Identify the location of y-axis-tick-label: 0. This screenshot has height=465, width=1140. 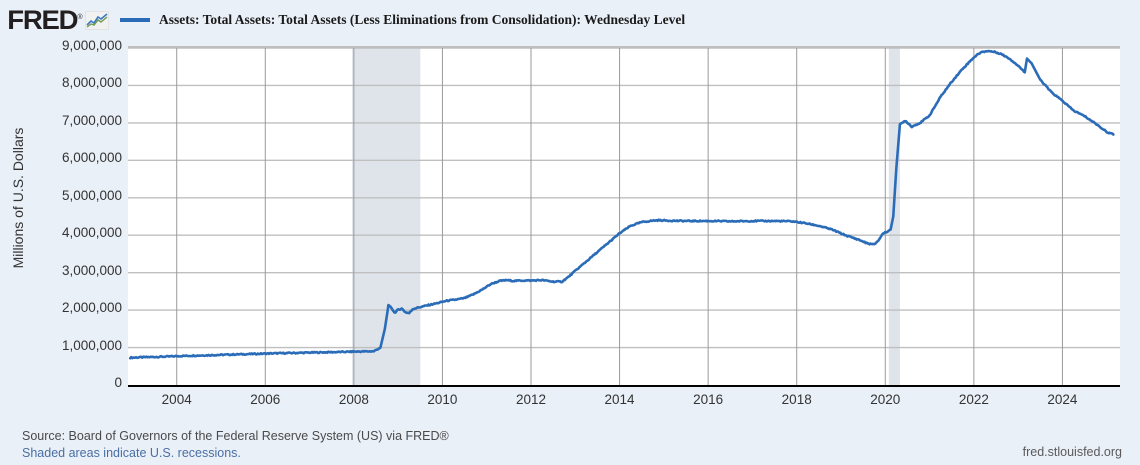
(118, 382).